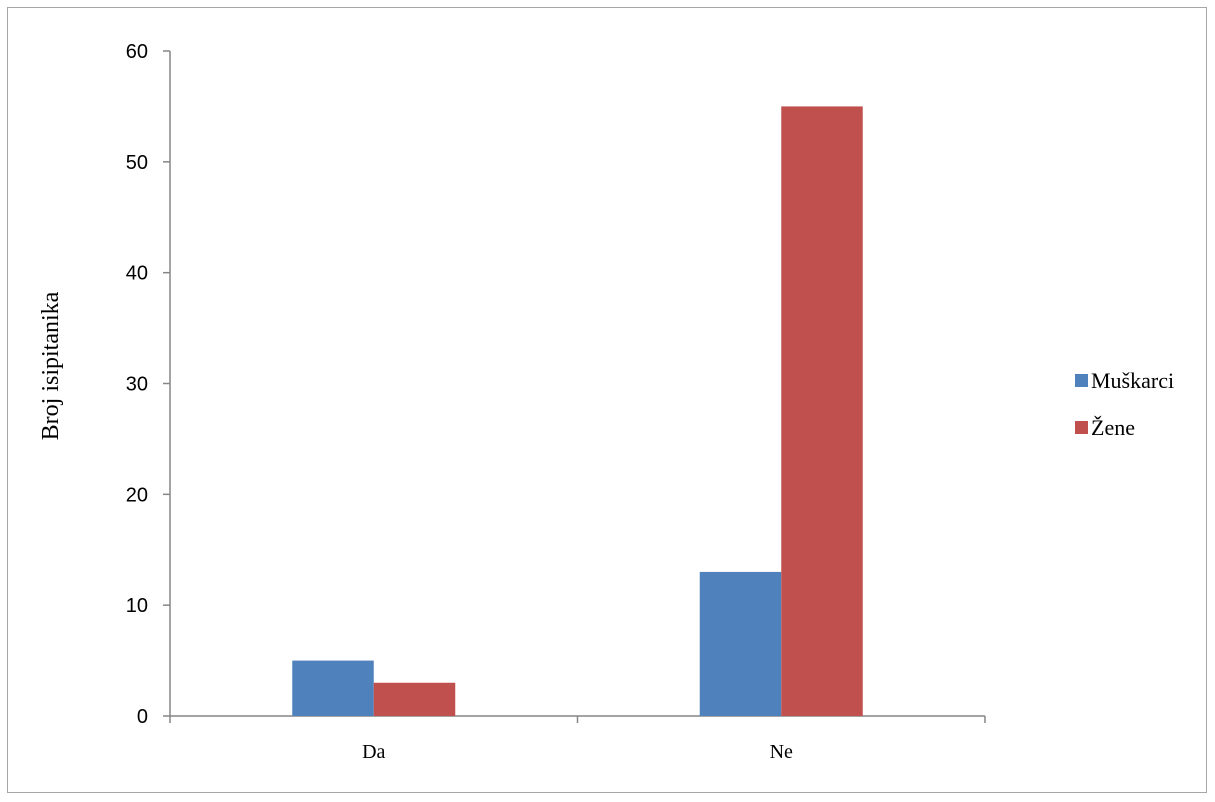 The height and width of the screenshot is (802, 1215). I want to click on legend-label: Muškarci, so click(1132, 380).